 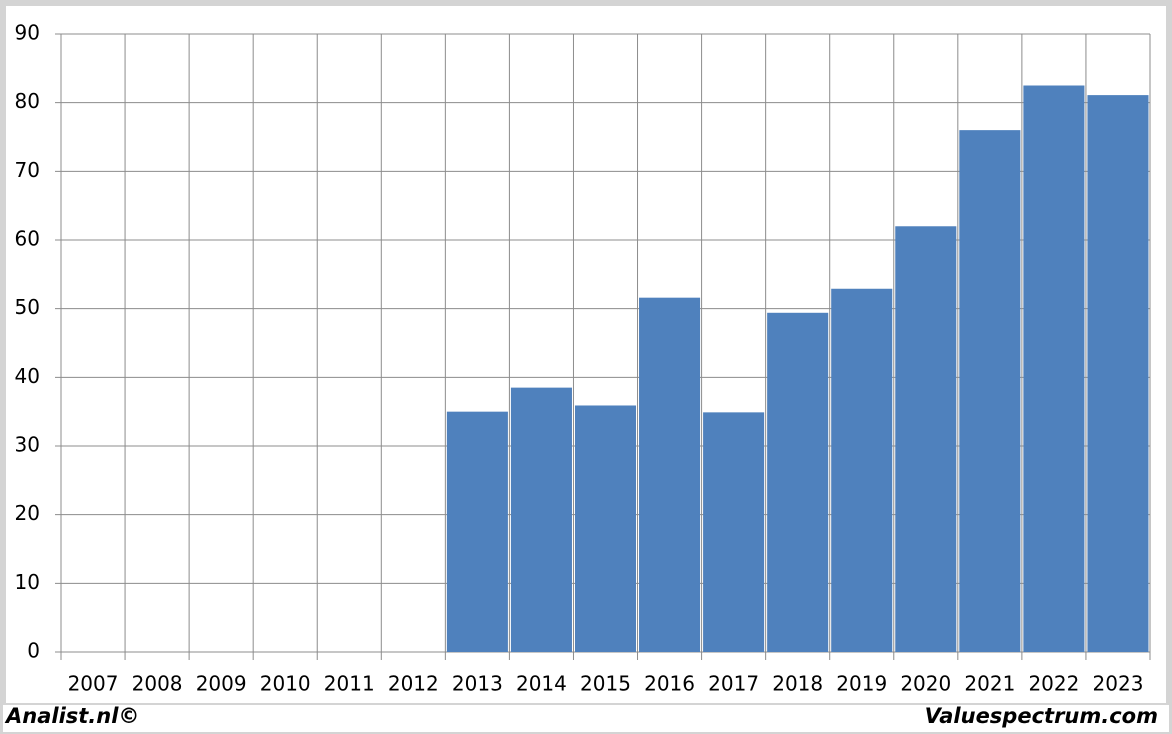 What do you see at coordinates (586, 718) in the screenshot?
I see `footer-bar` at bounding box center [586, 718].